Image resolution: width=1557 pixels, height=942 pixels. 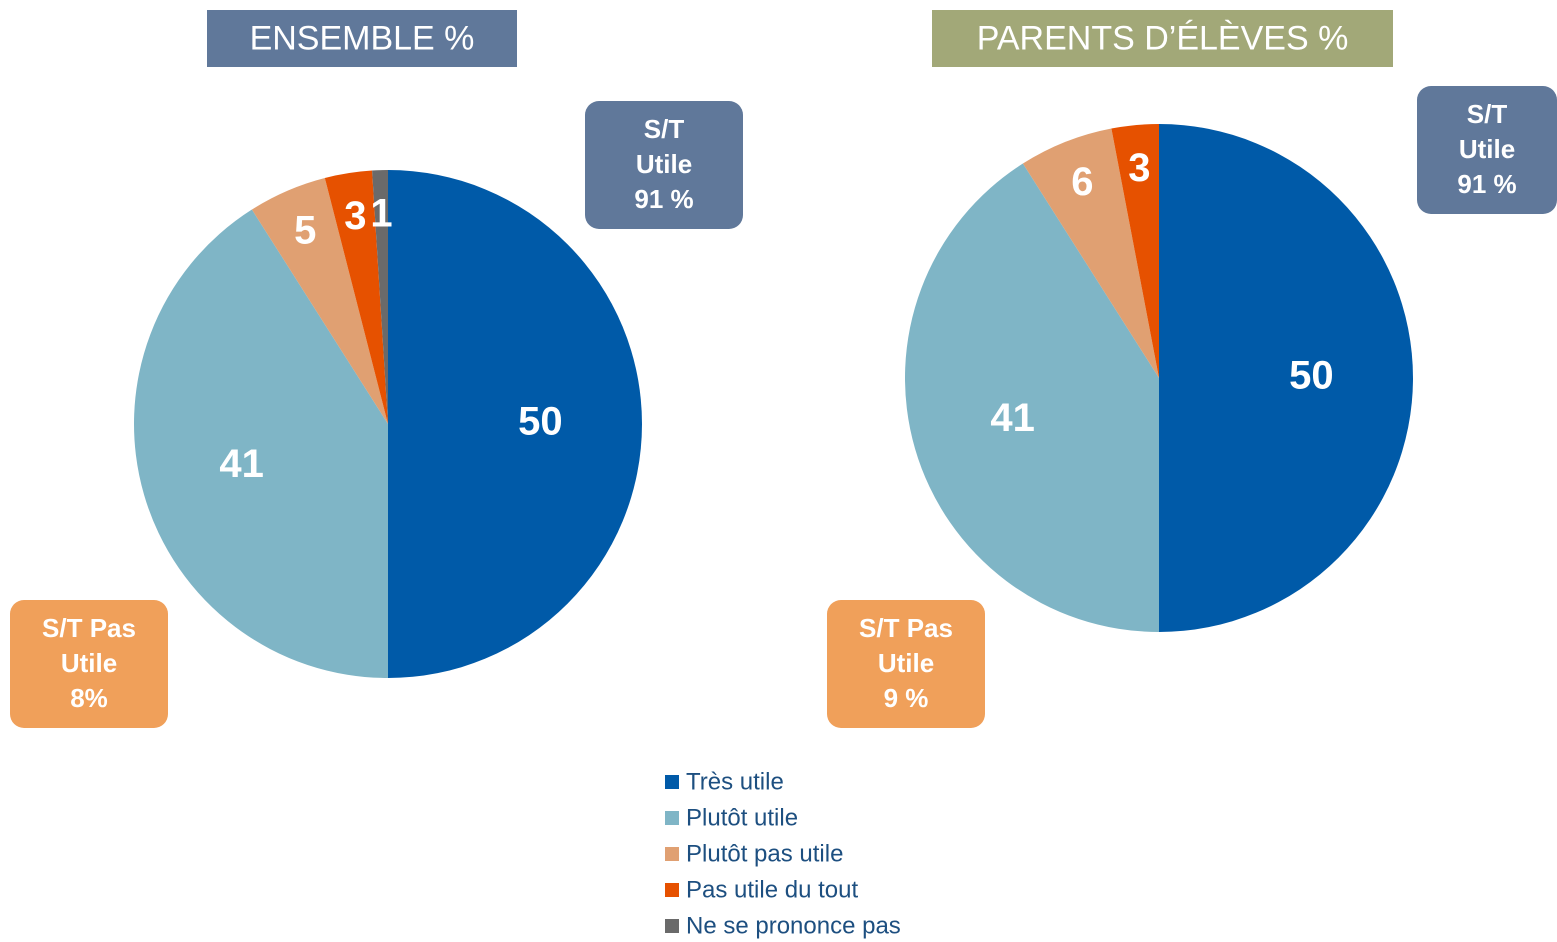 What do you see at coordinates (906, 698) in the screenshot?
I see `annotation-text: 9 %` at bounding box center [906, 698].